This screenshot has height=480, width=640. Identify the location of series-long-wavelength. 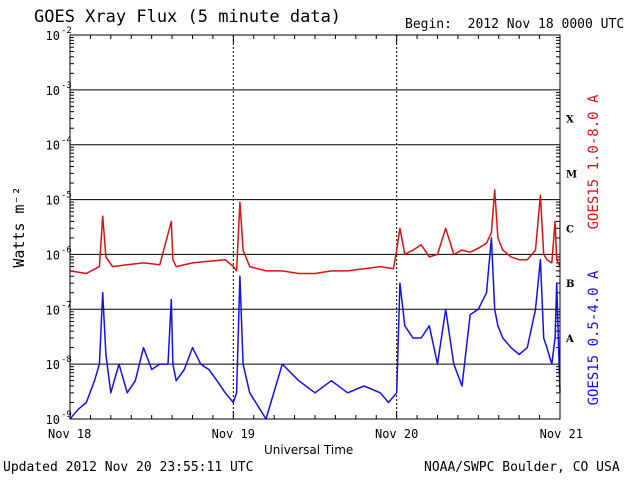
(315, 232).